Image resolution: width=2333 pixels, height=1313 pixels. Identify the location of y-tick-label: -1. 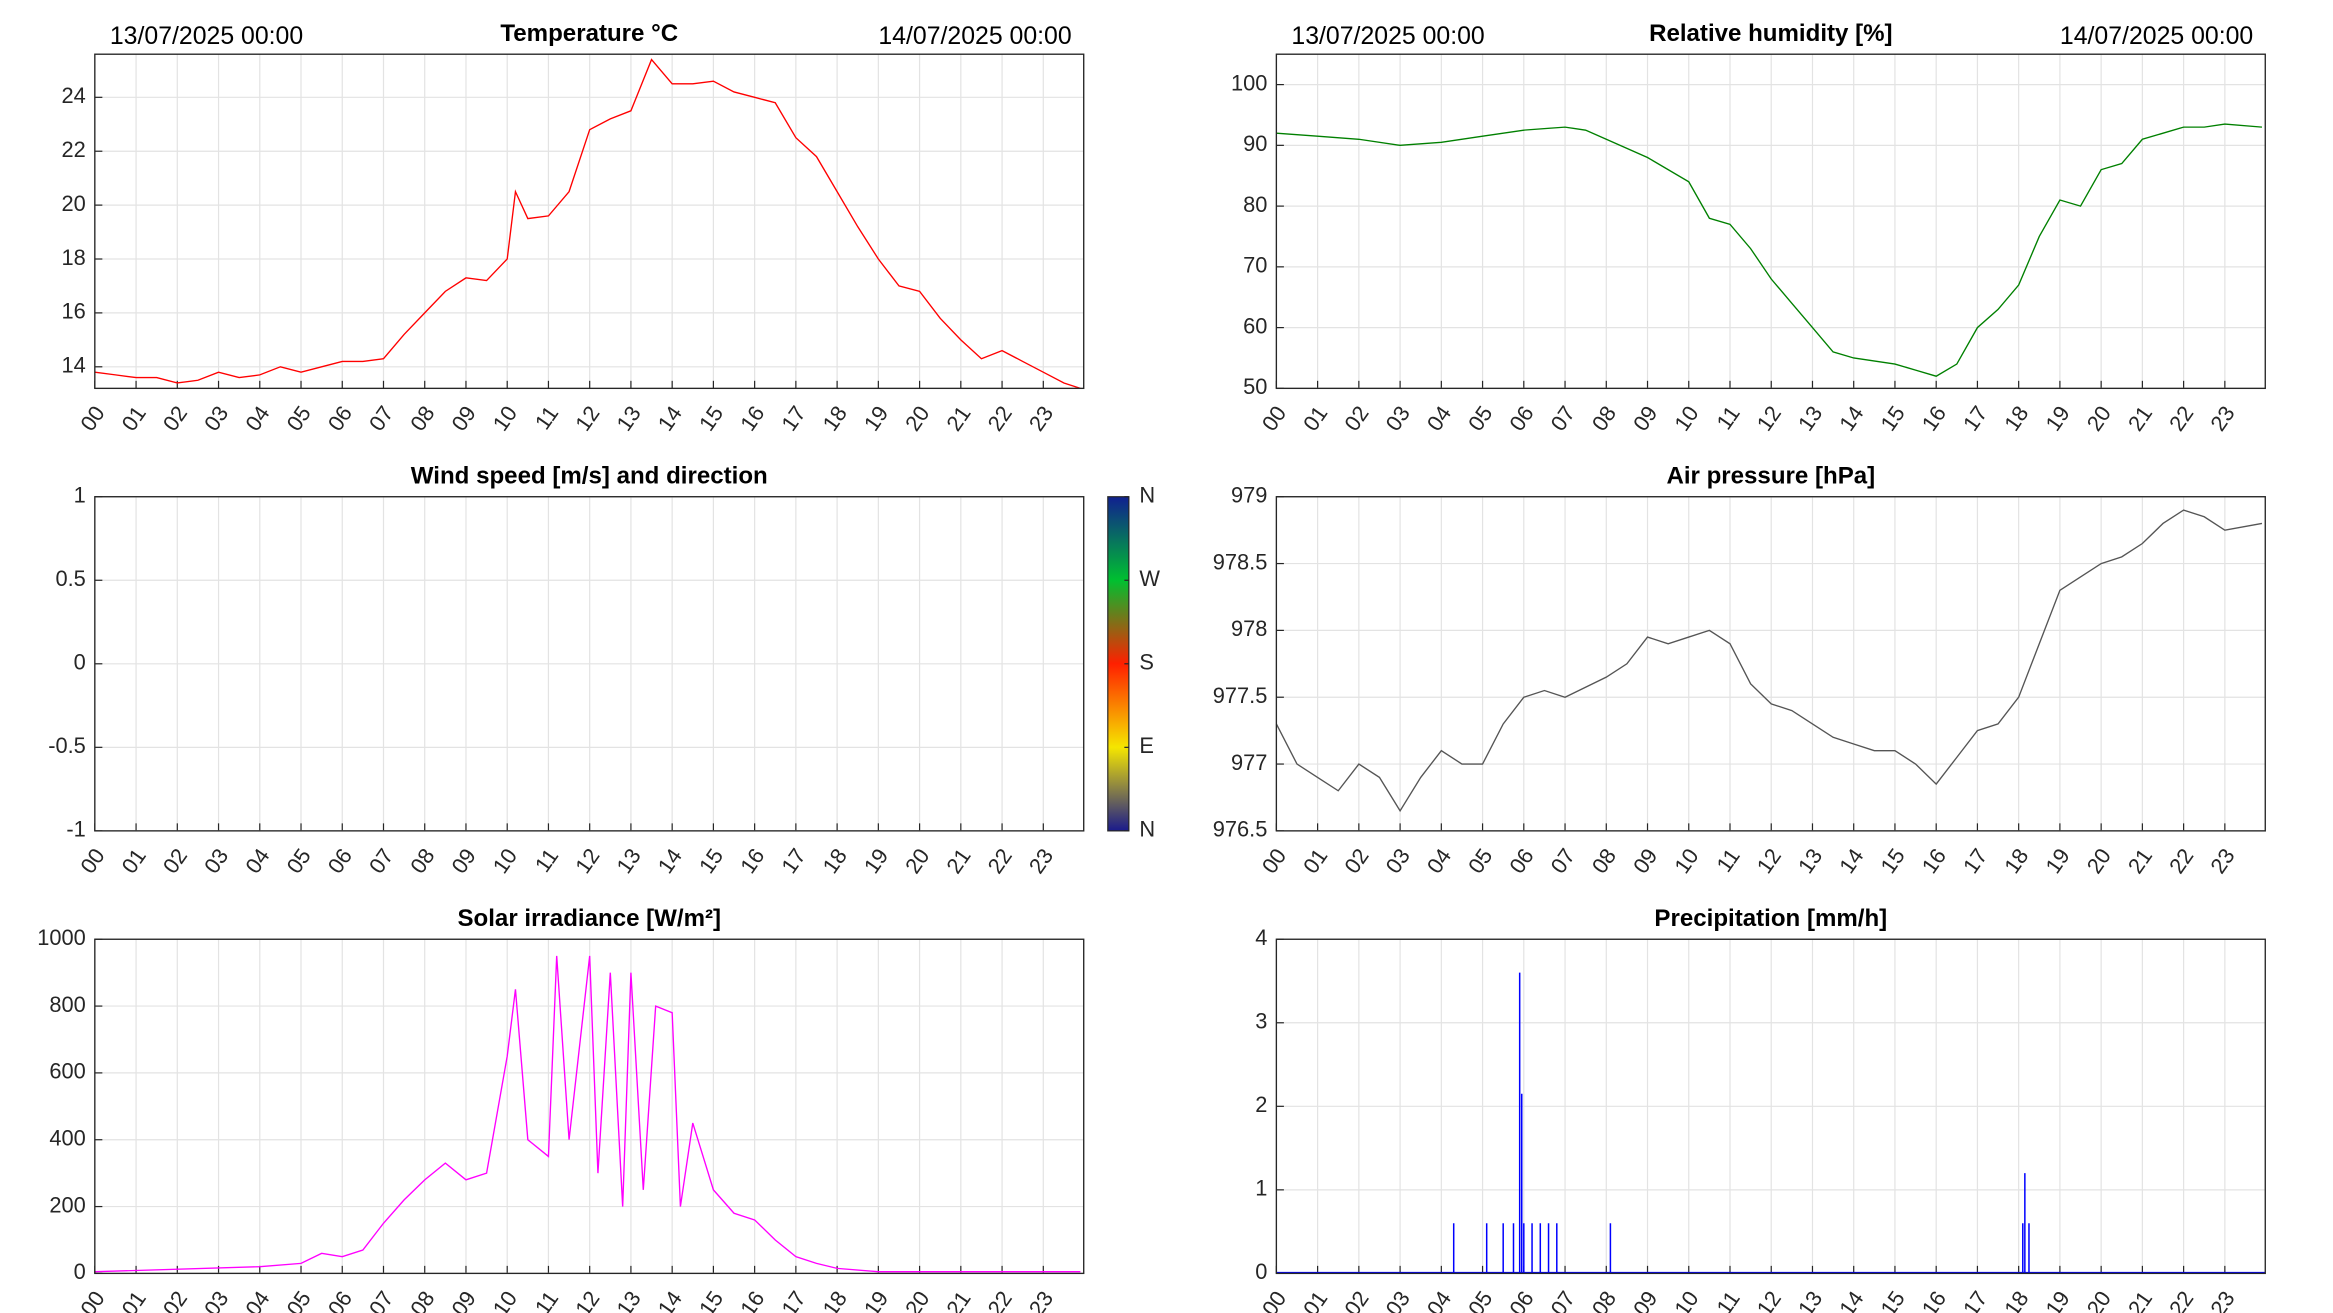
(75, 829).